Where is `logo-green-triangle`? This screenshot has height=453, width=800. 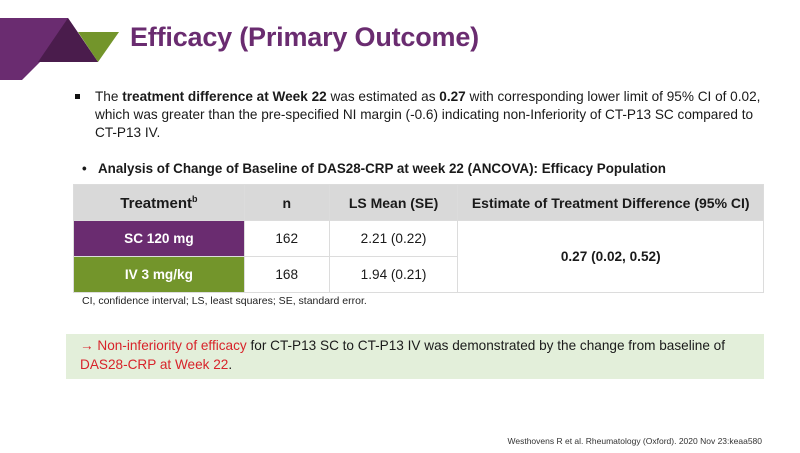 logo-green-triangle is located at coordinates (98, 47).